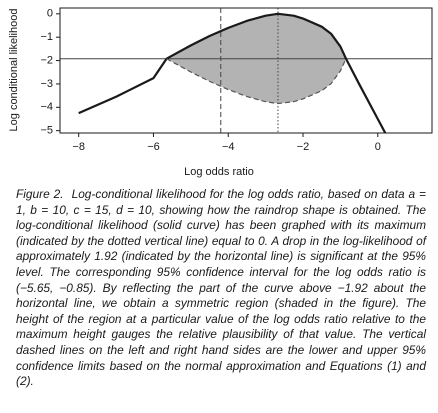 This screenshot has width=438, height=413. What do you see at coordinates (46, 84) in the screenshot?
I see `y-tick-label: −3` at bounding box center [46, 84].